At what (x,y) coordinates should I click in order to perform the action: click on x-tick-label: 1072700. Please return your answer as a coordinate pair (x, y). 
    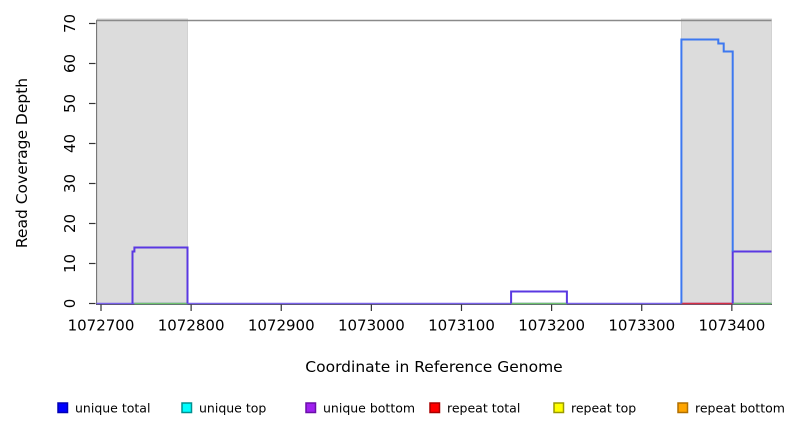
    Looking at the image, I should click on (101, 326).